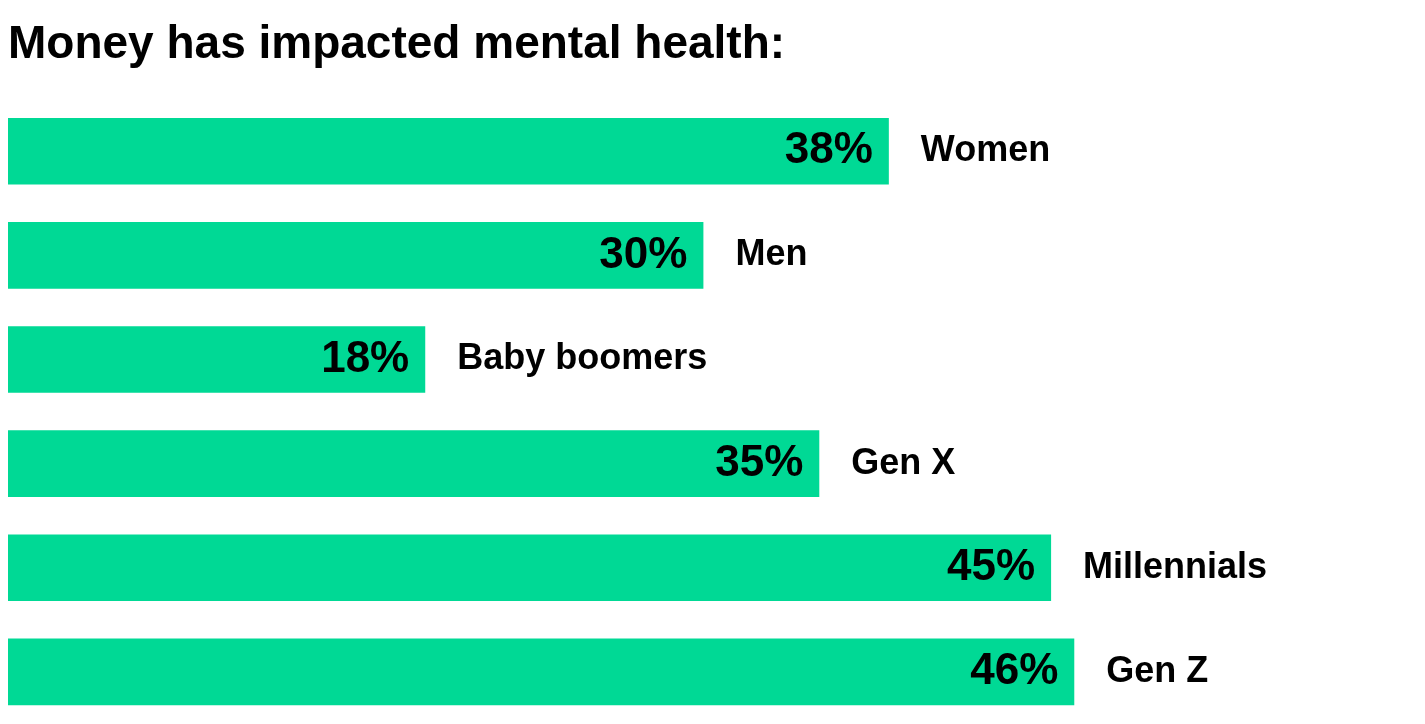 This screenshot has width=1425, height=724. What do you see at coordinates (828, 148) in the screenshot?
I see `data-label: 38%` at bounding box center [828, 148].